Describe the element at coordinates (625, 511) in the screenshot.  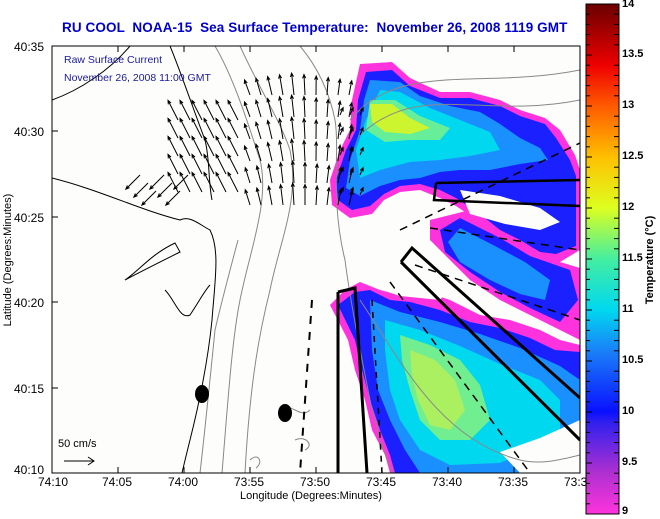
I see `colorbar-tick-label: 9` at that location.